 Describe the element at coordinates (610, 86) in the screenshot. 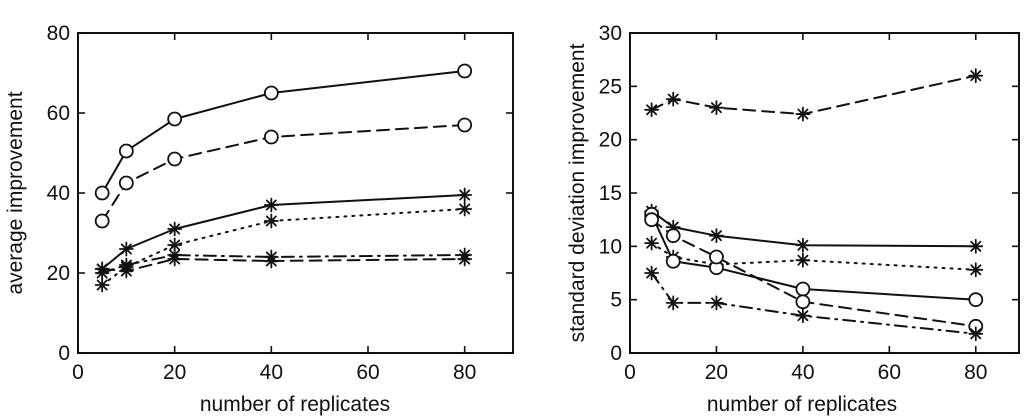

I see `y-tick-label: 25` at that location.